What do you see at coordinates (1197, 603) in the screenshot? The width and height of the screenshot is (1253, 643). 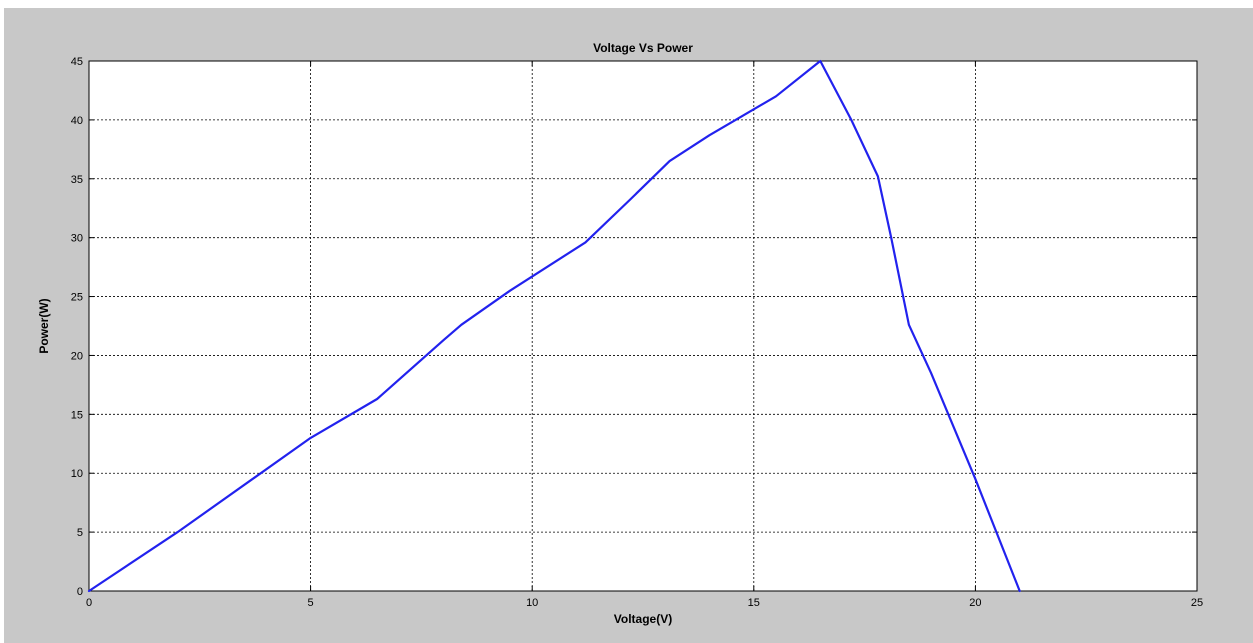 I see `x-tick-label: 25` at bounding box center [1197, 603].